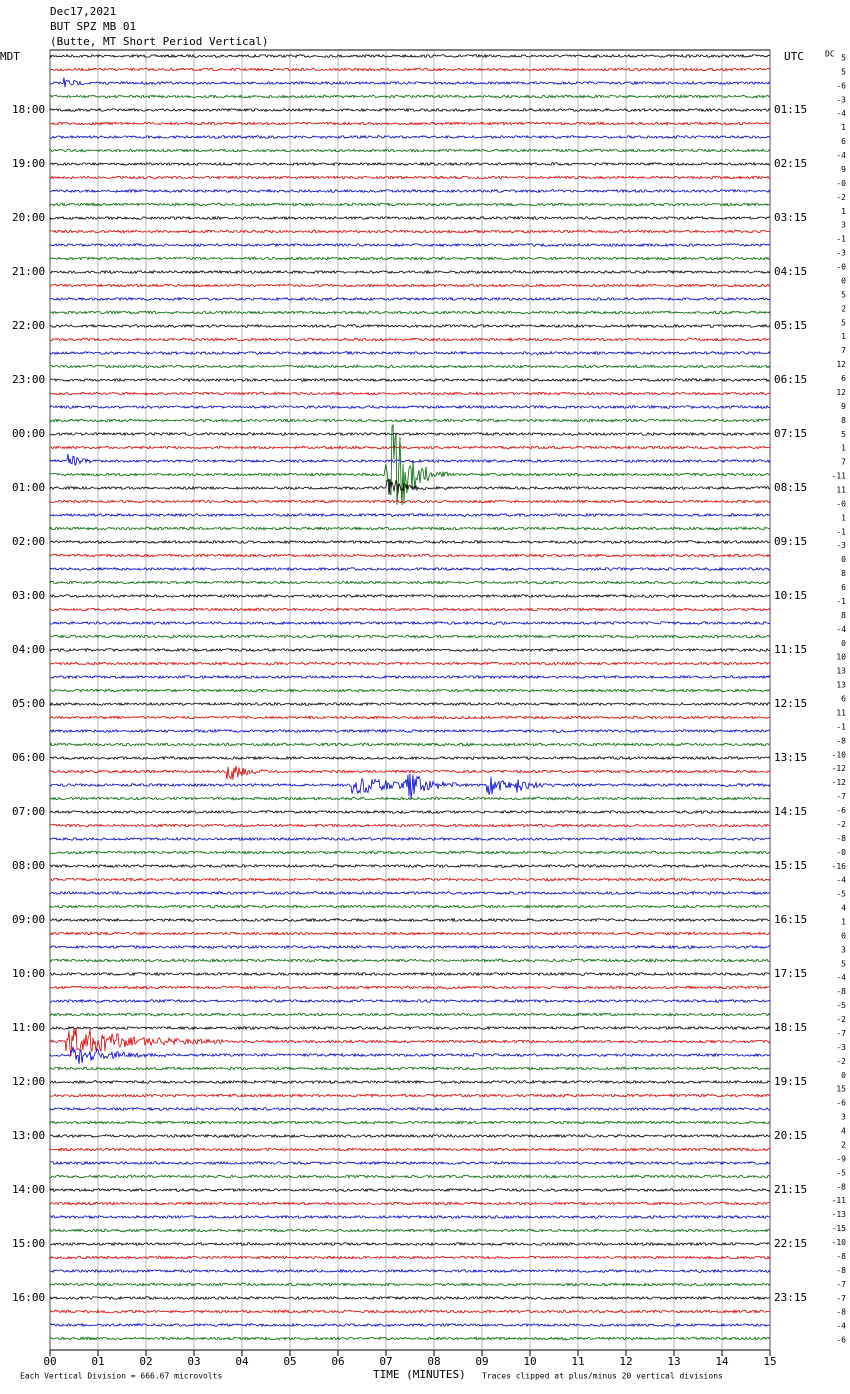  What do you see at coordinates (28, 541) in the screenshot?
I see `mdt-label: 02:00` at bounding box center [28, 541].